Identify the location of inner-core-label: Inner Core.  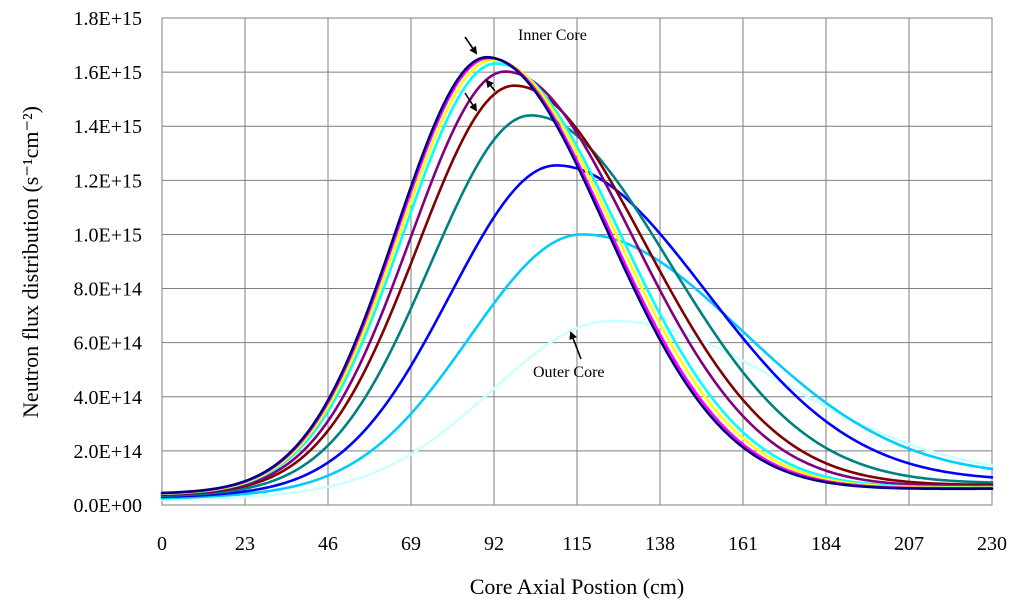
(552, 35).